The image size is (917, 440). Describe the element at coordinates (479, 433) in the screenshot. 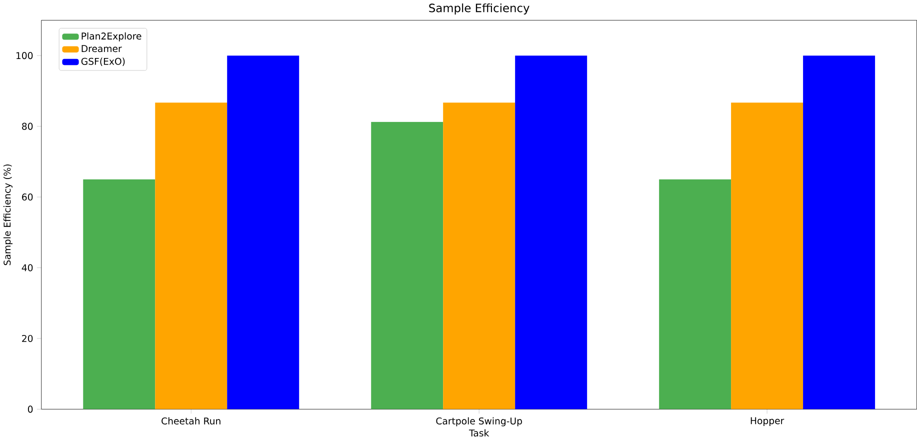

I see `x-axis-title: Task` at that location.